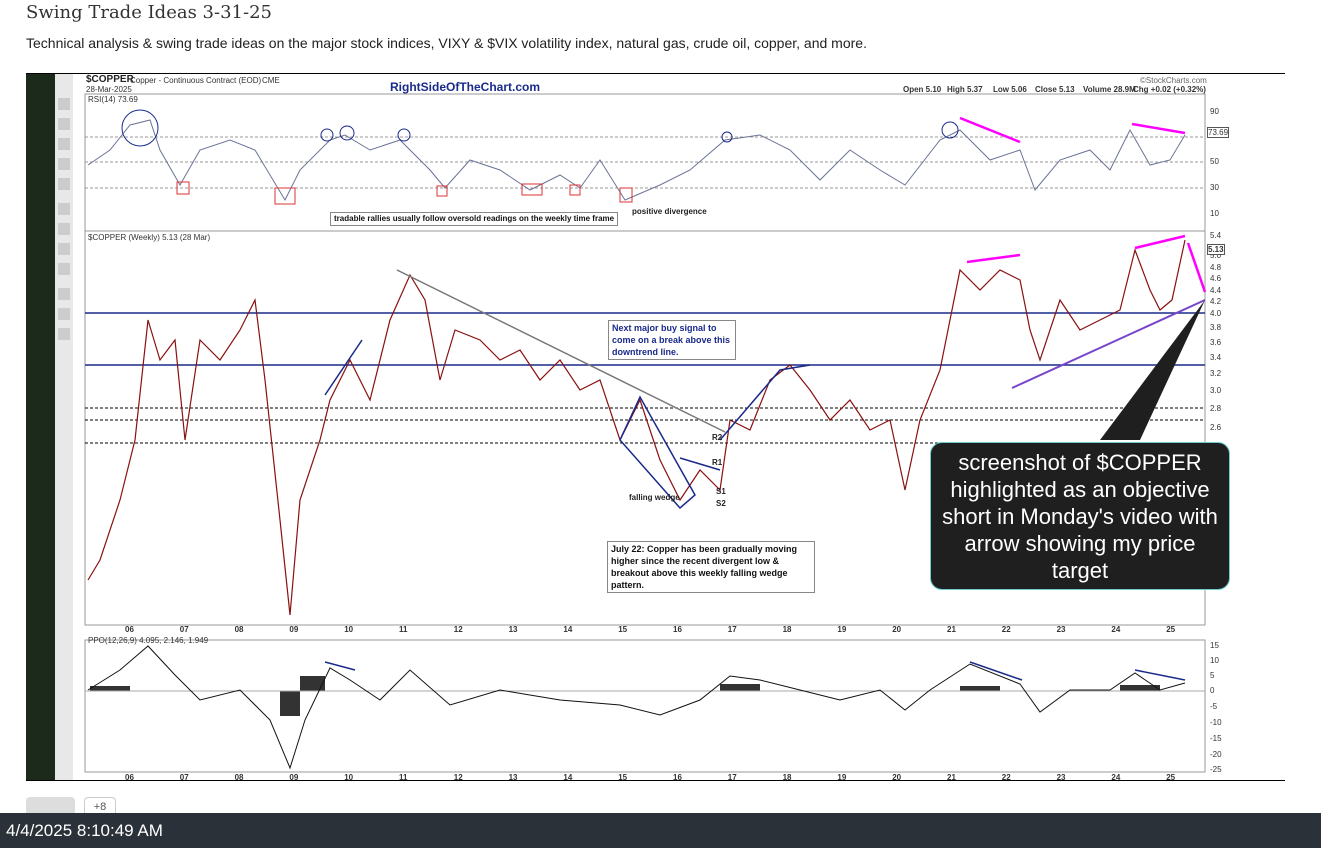  Describe the element at coordinates (40, 427) in the screenshot. I see `side-window` at that location.